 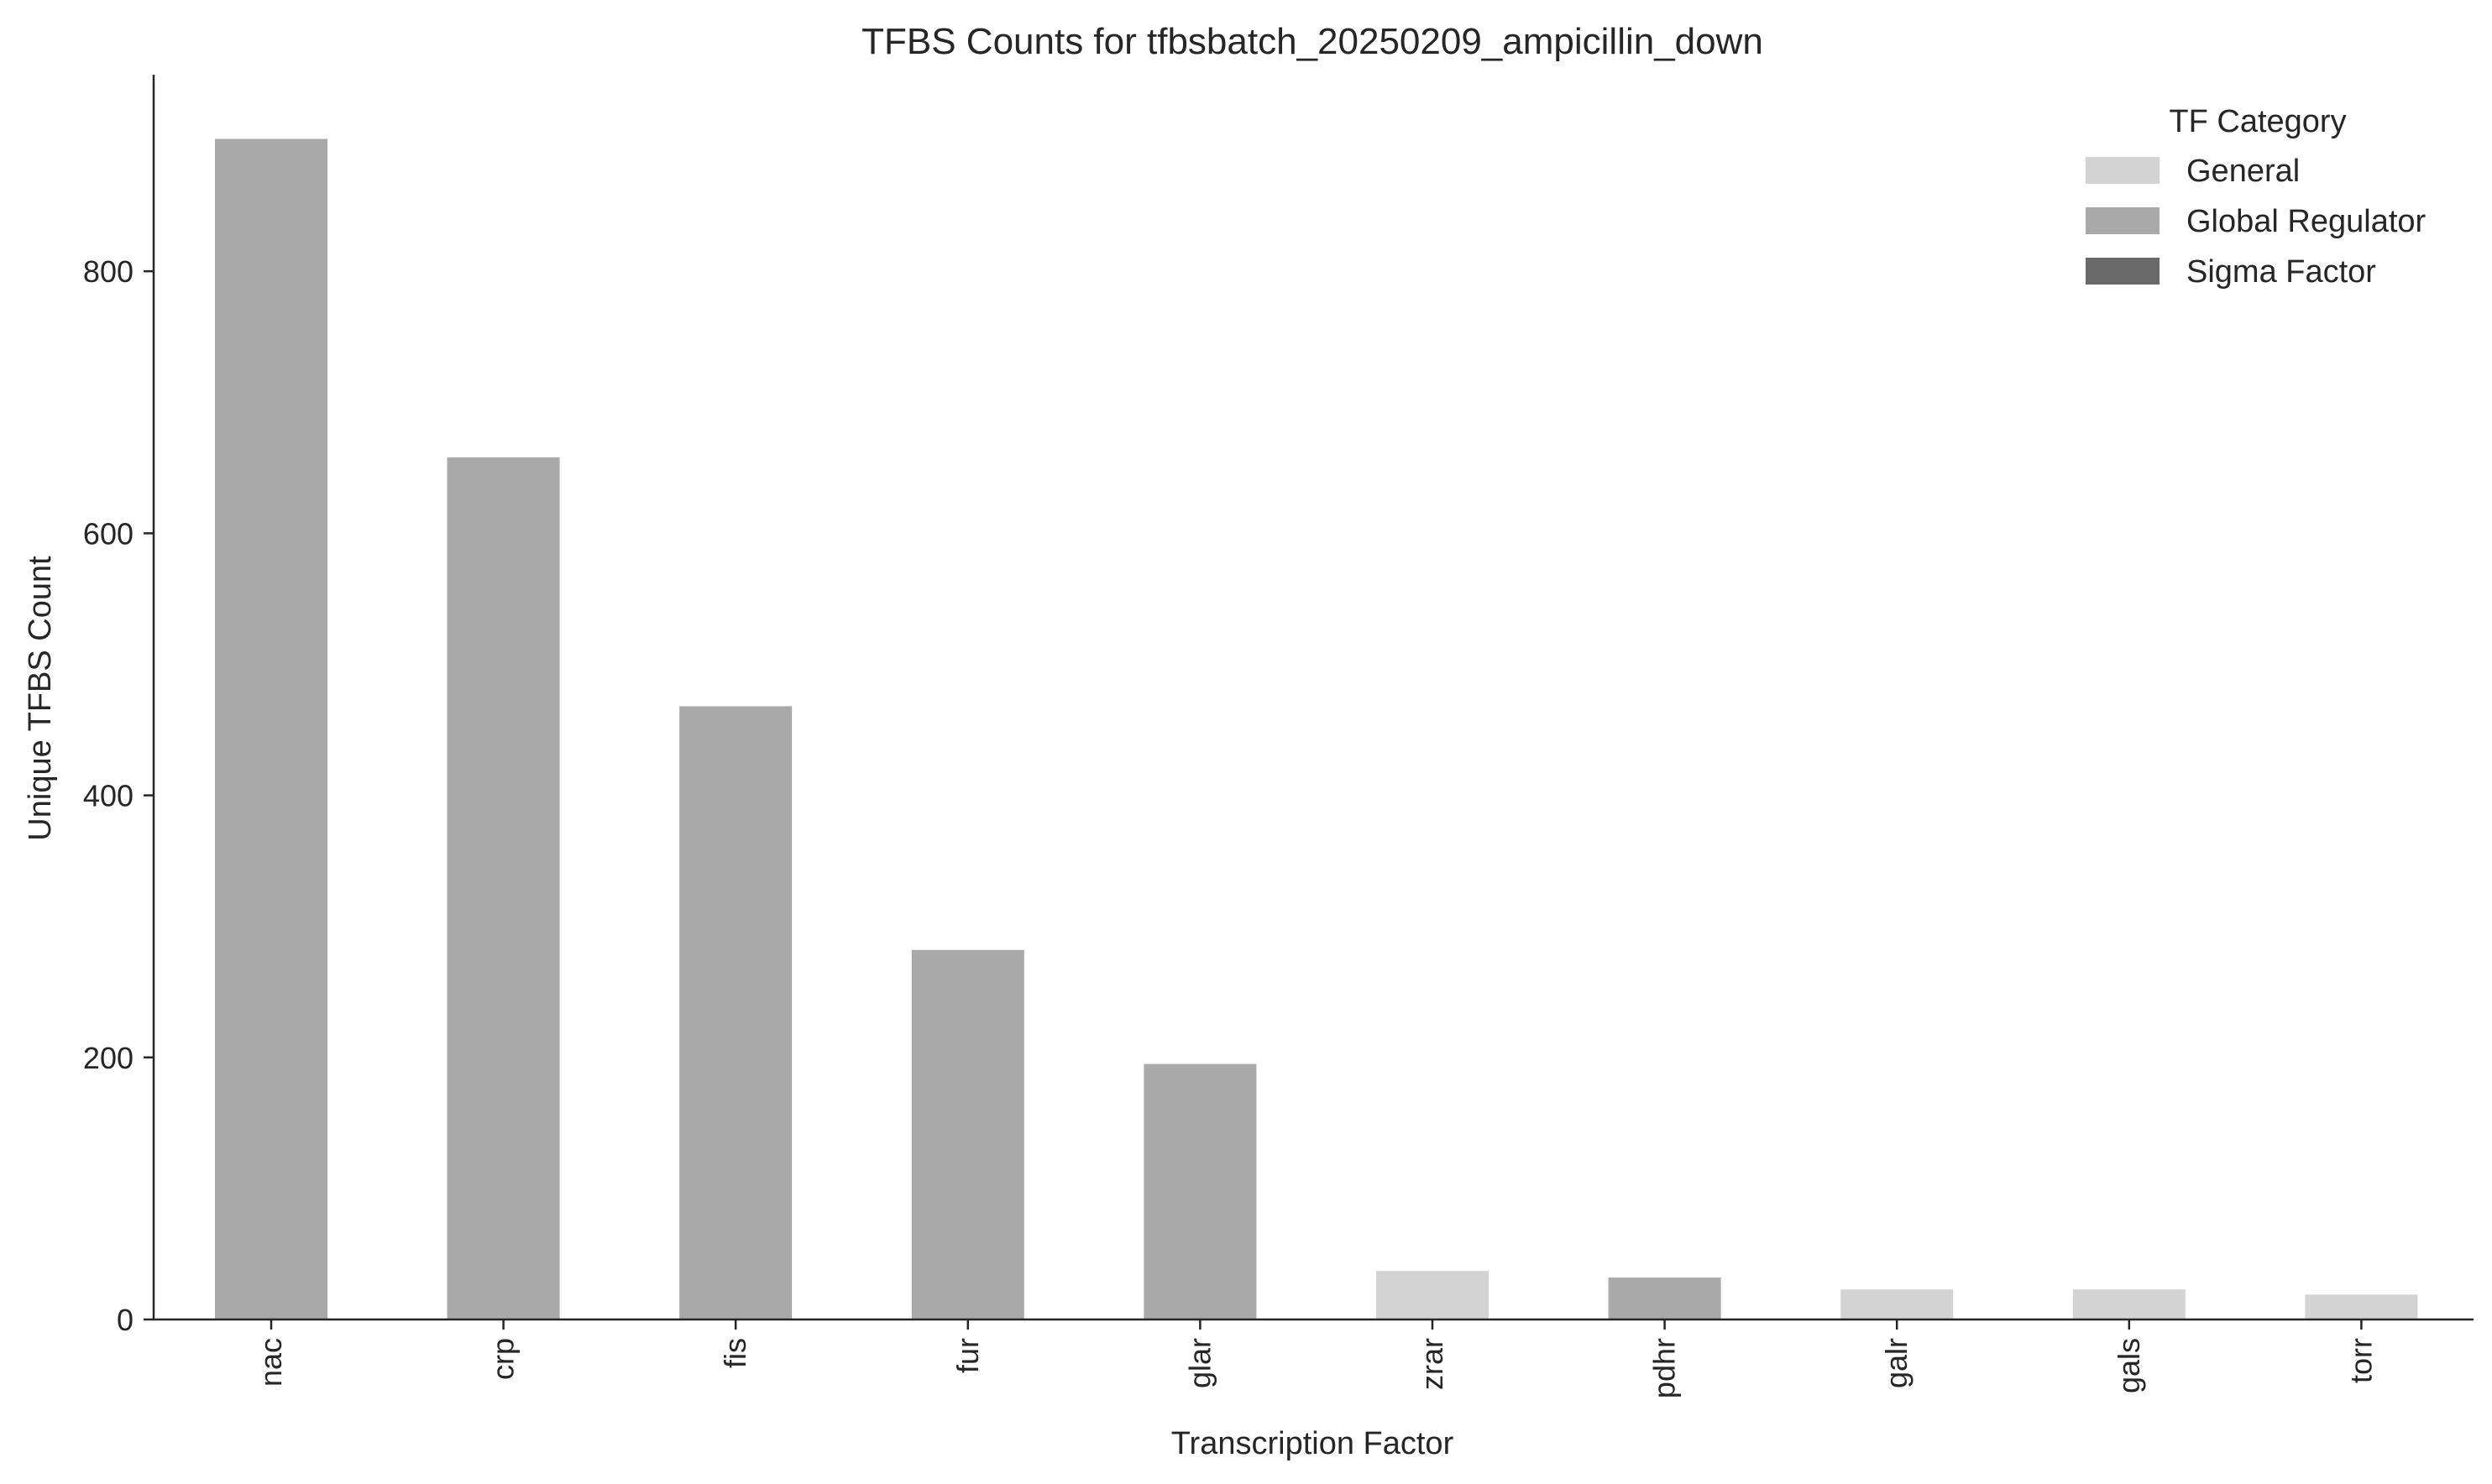 I want to click on bar-galr, so click(x=1897, y=1304).